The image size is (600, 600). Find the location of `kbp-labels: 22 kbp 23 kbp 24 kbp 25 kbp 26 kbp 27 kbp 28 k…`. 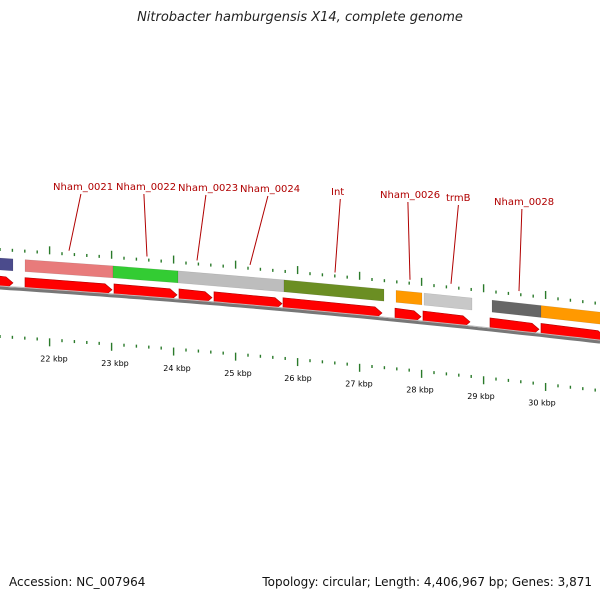

kbp-labels: 22 kbp 23 kbp 24 kbp 25 kbp 26 kbp 27 kbp 28 k… is located at coordinates (298, 381).